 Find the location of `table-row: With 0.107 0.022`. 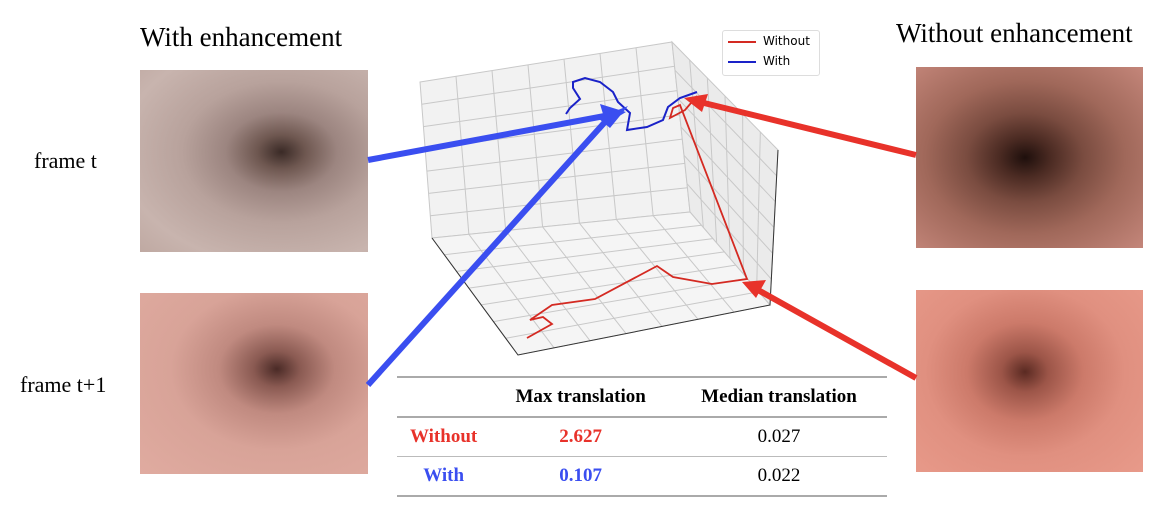

table-row: With 0.107 0.022 is located at coordinates (642, 476).